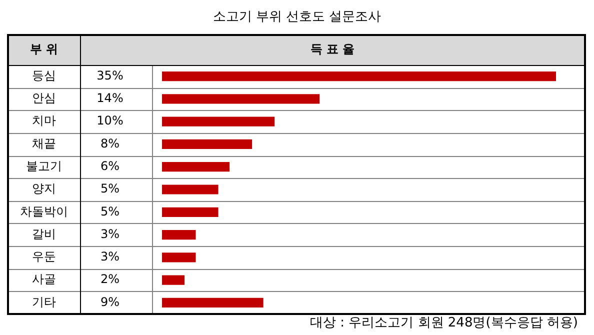 This screenshot has height=335, width=594. I want to click on y-axis-title: 부 위, so click(44, 49).